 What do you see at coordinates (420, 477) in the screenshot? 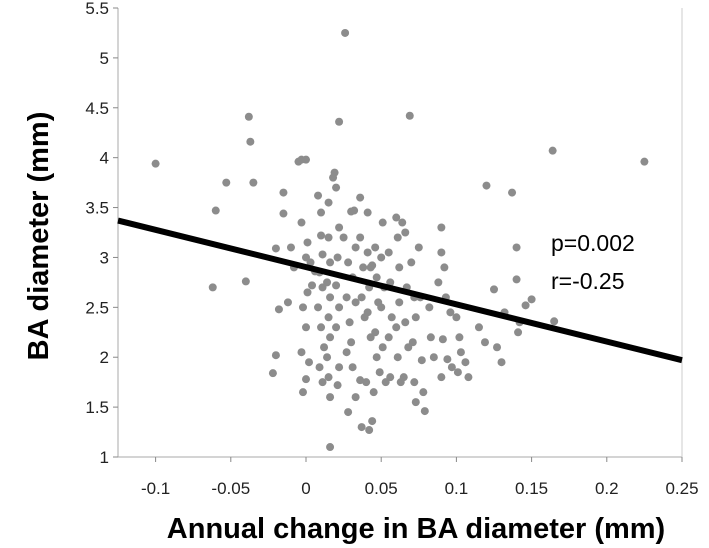
I see `x-axis-ticks: -0.1 -0.05 0 0.05 0.1 0.15 0.2 0.25` at bounding box center [420, 477].